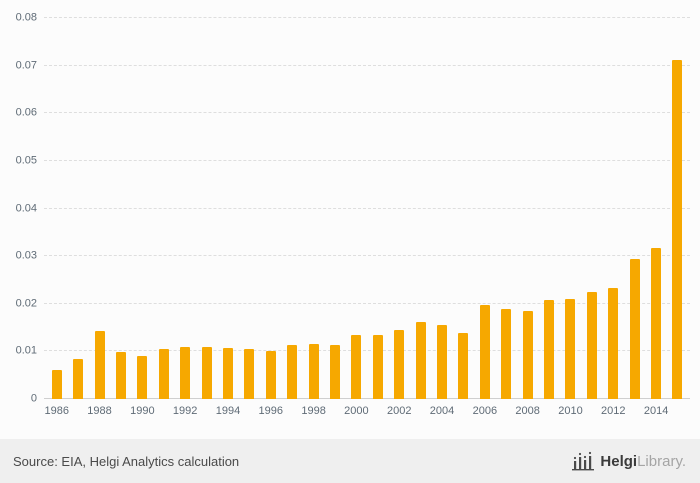 The width and height of the screenshot is (700, 483). I want to click on bar-2015, so click(677, 229).